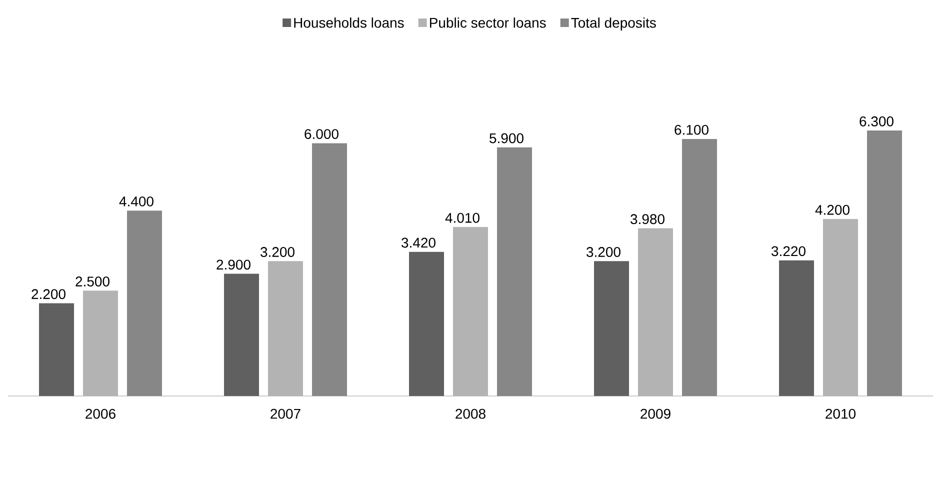 This screenshot has width=942, height=477. Describe the element at coordinates (789, 251) in the screenshot. I see `data-label: 3.220` at that location.